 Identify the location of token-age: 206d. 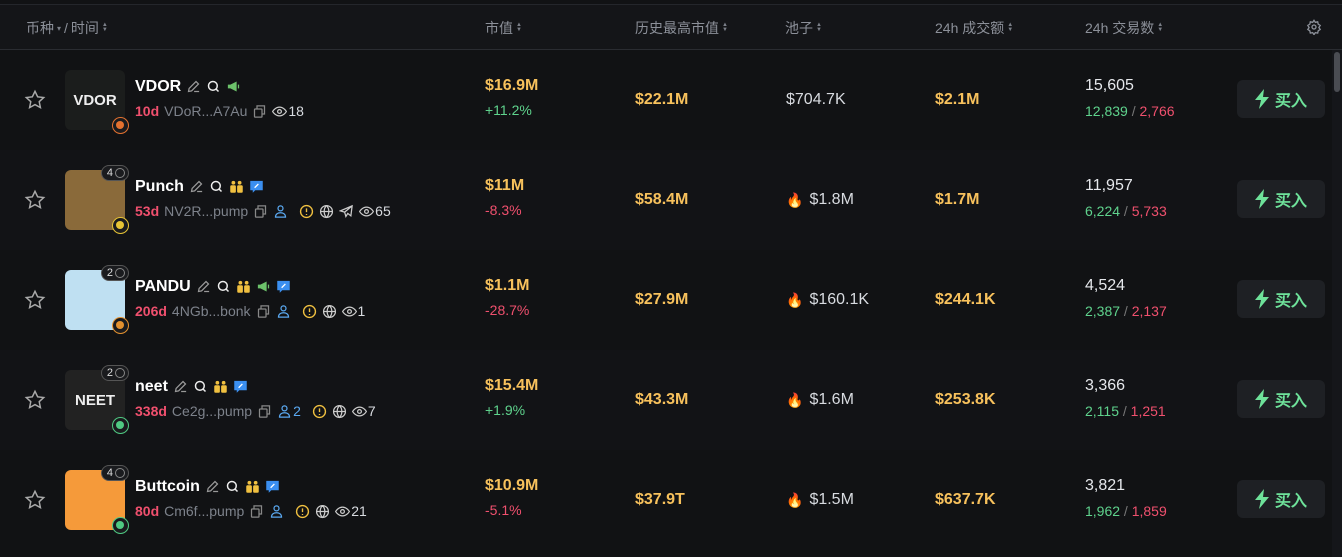
(151, 311).